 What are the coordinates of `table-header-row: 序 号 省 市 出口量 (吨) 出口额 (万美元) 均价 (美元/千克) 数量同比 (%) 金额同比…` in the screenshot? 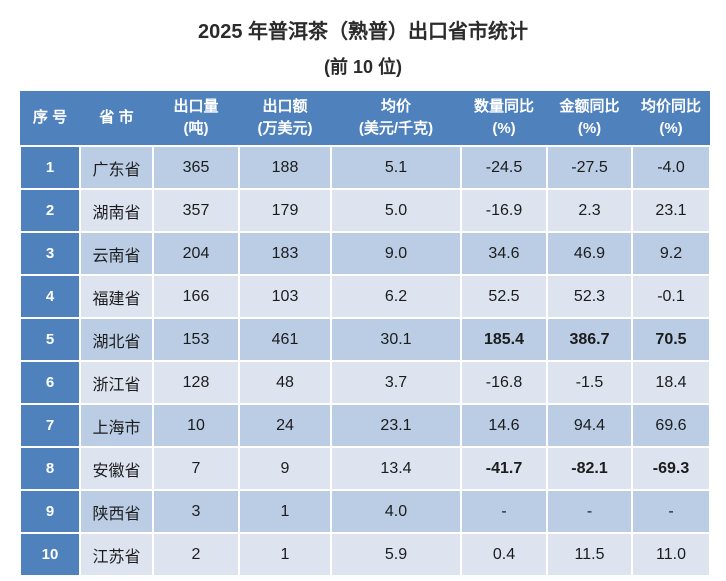 It's located at (365, 119).